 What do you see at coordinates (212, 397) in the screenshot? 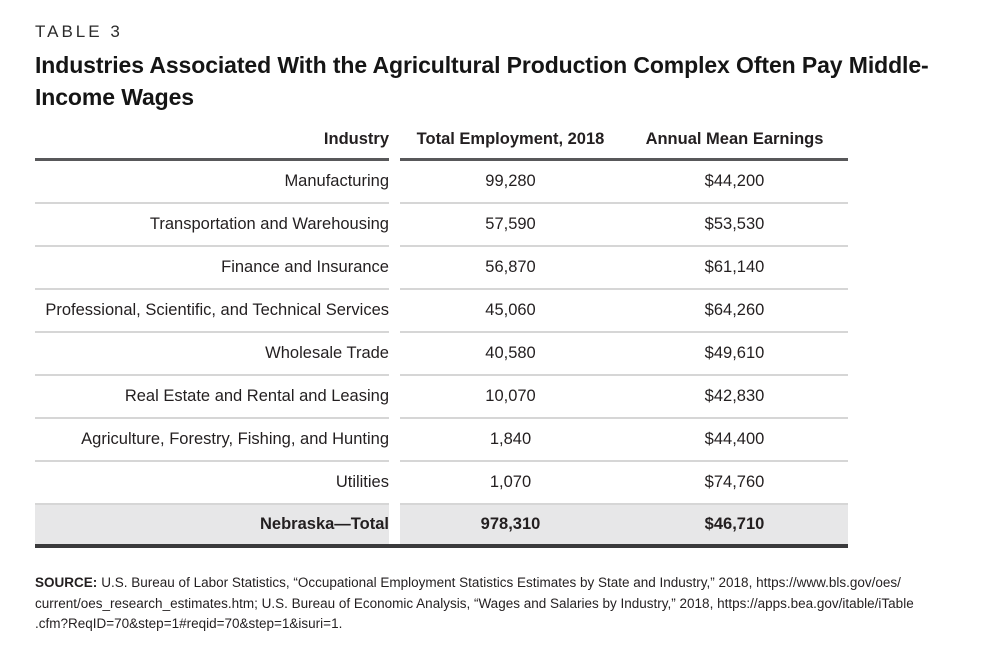
I see `industry-cell: Real Estate and Rental and Leasing` at bounding box center [212, 397].